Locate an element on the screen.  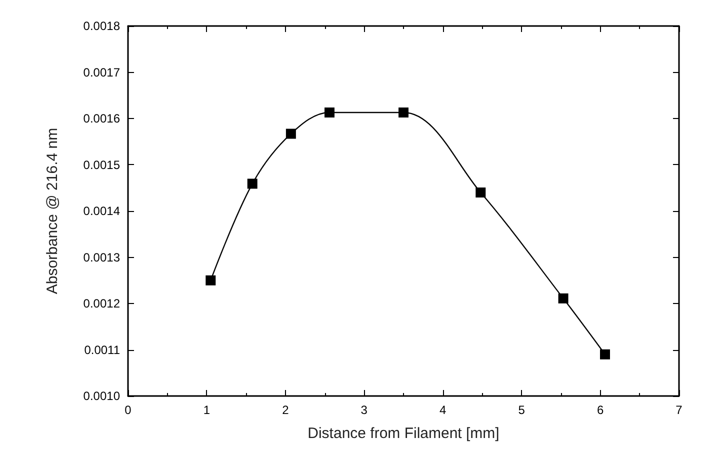
y-tick-label: 0.0011 is located at coordinates (102, 349).